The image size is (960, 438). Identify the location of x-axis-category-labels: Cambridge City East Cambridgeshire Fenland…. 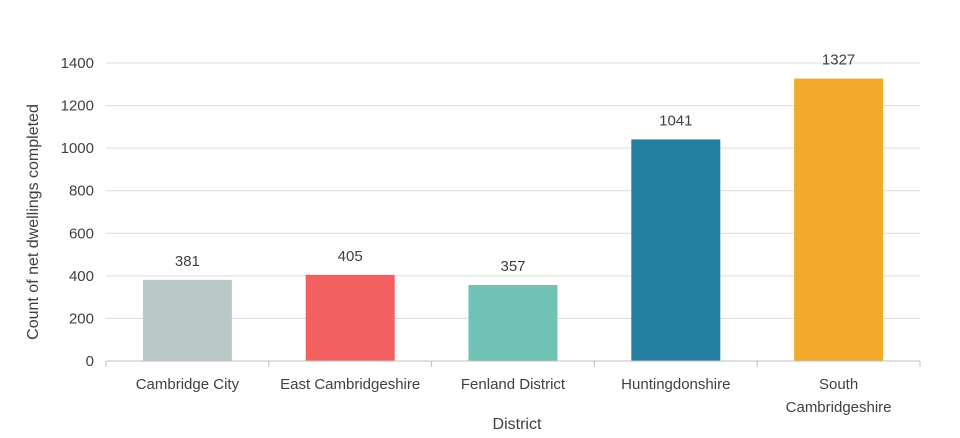
(514, 396).